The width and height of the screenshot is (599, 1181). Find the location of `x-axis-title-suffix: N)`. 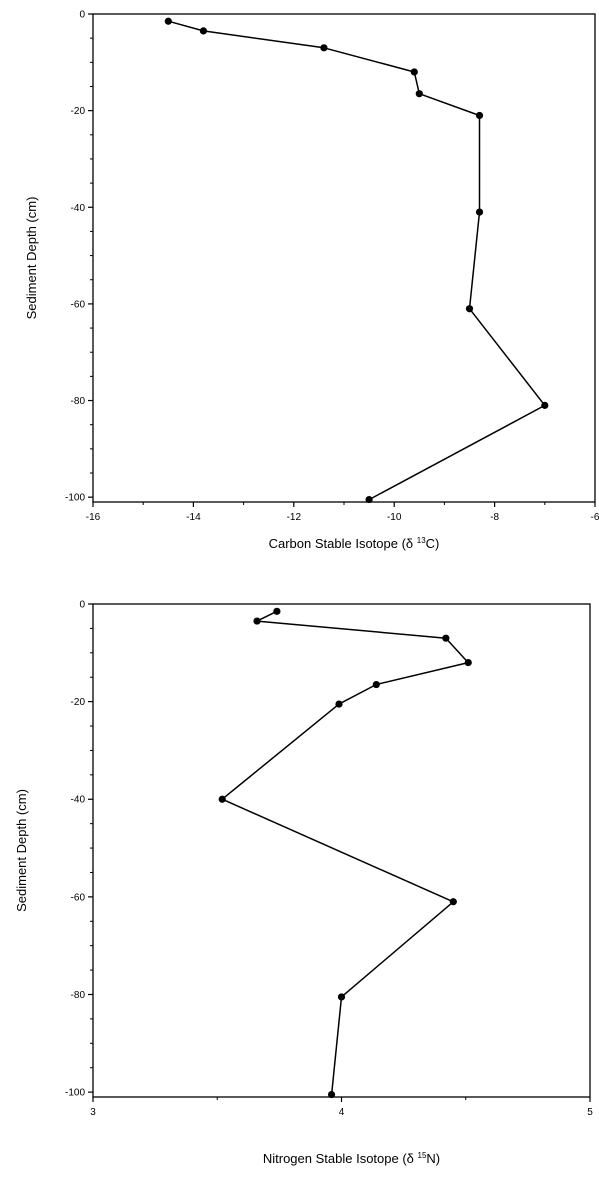

x-axis-title-suffix: N) is located at coordinates (433, 1158).